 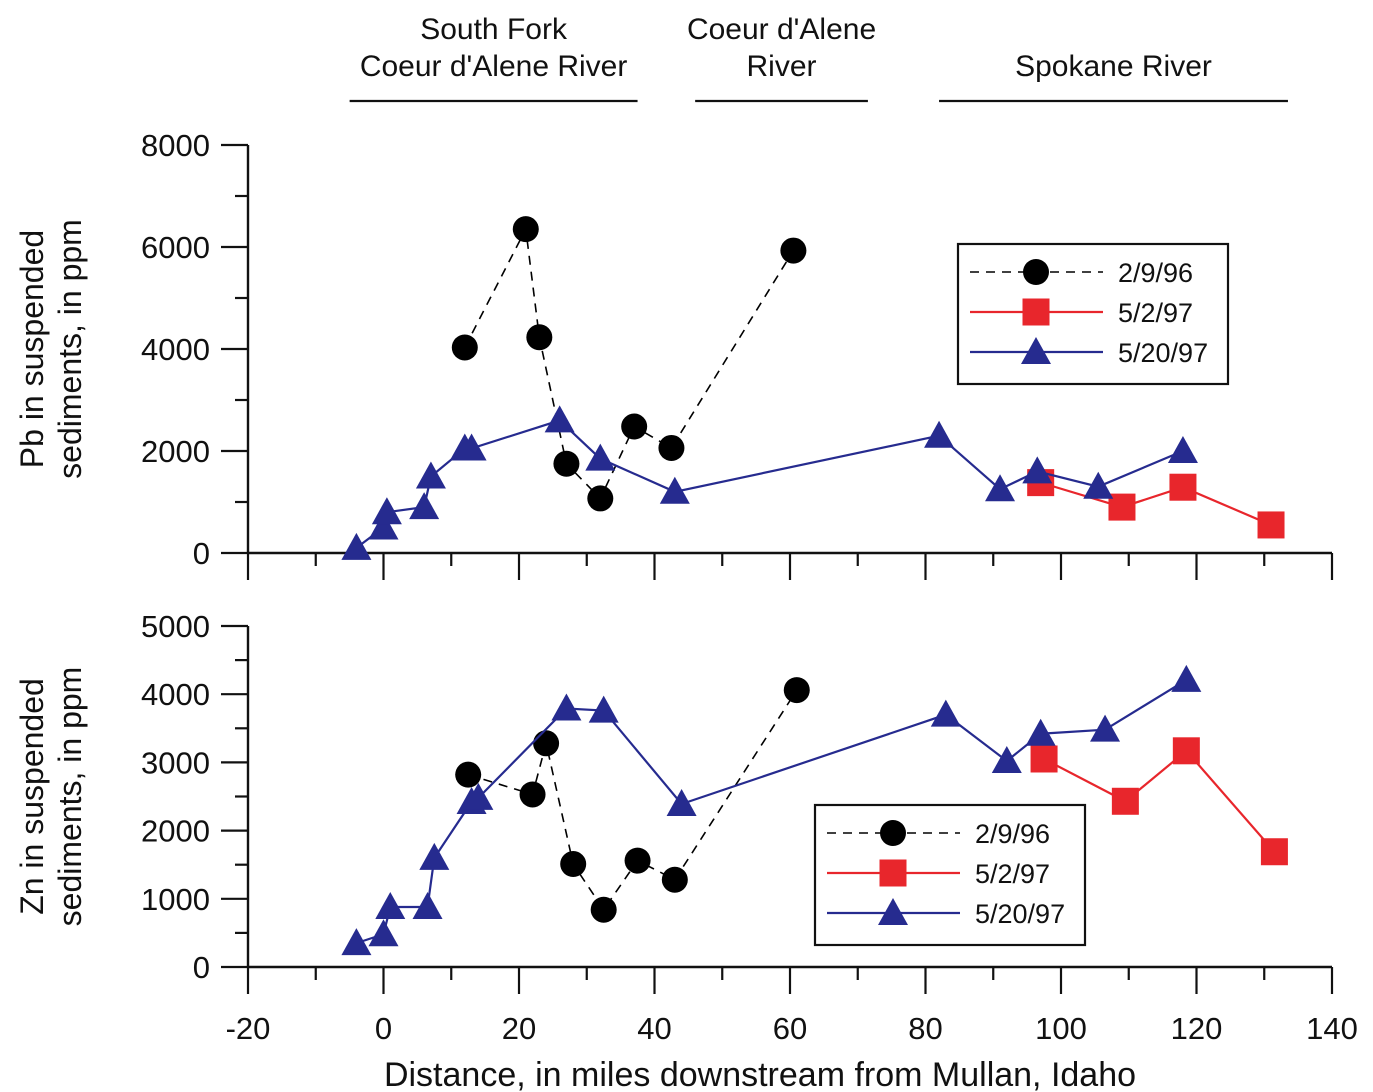 What do you see at coordinates (175, 145) in the screenshot?
I see `y-tick-label: 8000` at bounding box center [175, 145].